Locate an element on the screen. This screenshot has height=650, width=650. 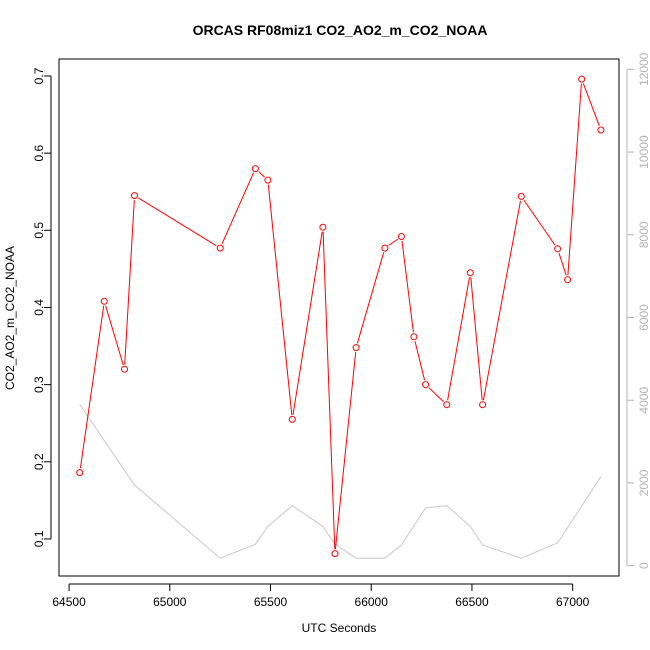
secondary-y-tick-label: 12000 is located at coordinates (643, 69).